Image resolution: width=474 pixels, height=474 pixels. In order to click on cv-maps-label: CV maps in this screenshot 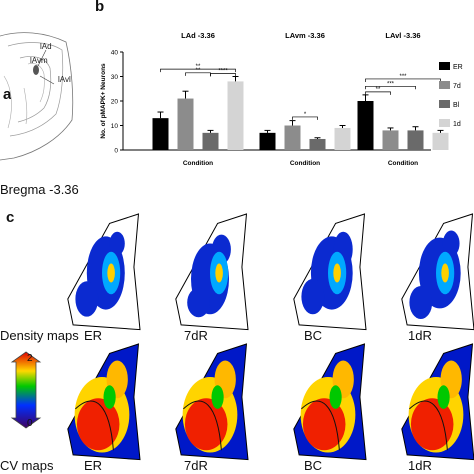, I will do `click(27, 465)`.